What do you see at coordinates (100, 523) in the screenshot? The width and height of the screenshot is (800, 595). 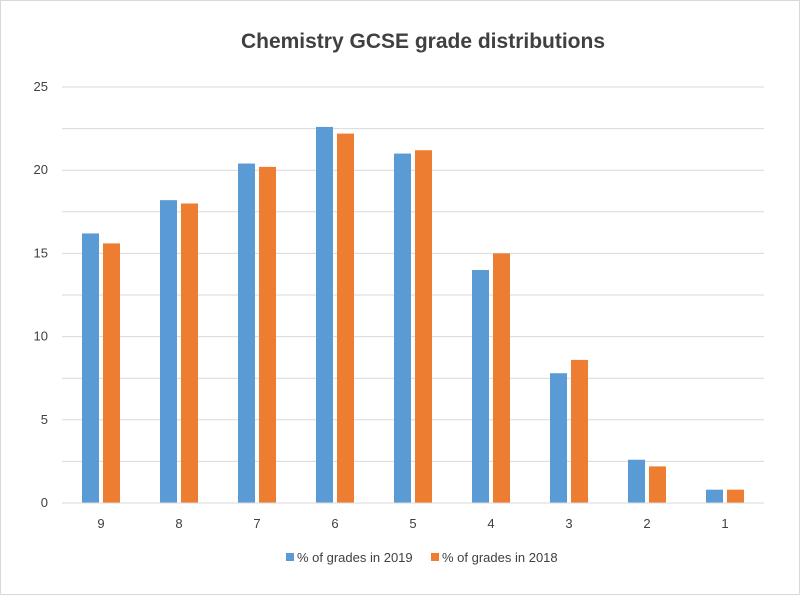 I see `x-tick-label: 9` at bounding box center [100, 523].